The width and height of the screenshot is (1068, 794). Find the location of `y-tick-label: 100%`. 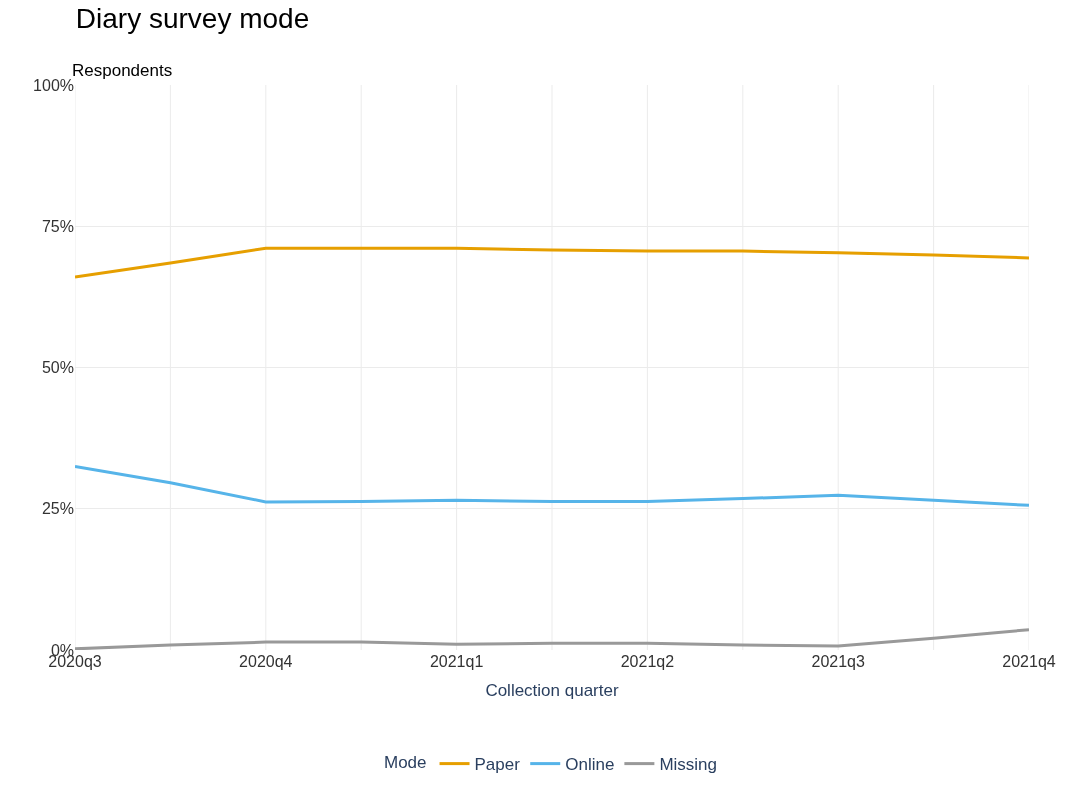

y-tick-label: 100% is located at coordinates (53, 85).